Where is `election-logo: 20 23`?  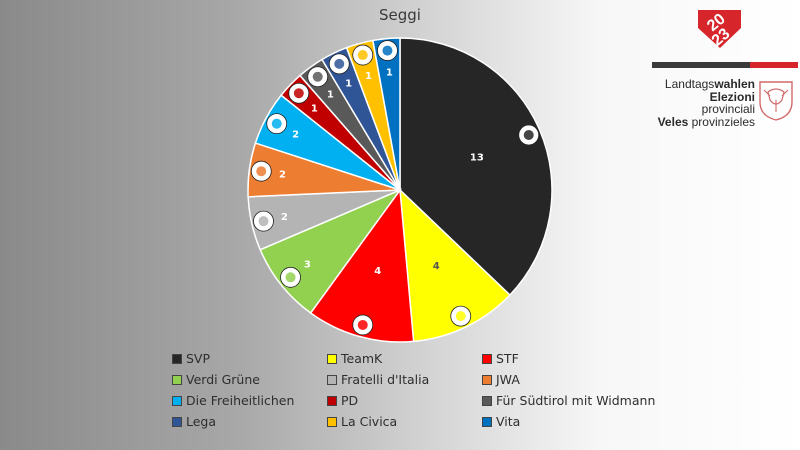
election-logo: 20 23 is located at coordinates (718, 65).